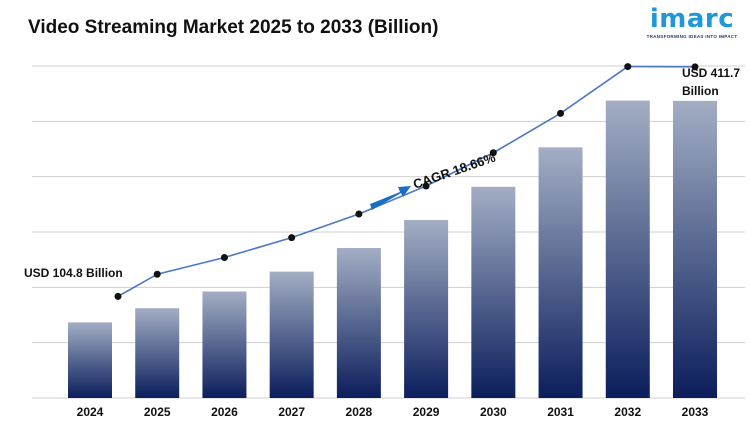 Image resolution: width=750 pixels, height=427 pixels. I want to click on x-tick-labels: 2024 2025 2026 2027 2028 2029 2030 2031 2032 2033, so click(393, 412).